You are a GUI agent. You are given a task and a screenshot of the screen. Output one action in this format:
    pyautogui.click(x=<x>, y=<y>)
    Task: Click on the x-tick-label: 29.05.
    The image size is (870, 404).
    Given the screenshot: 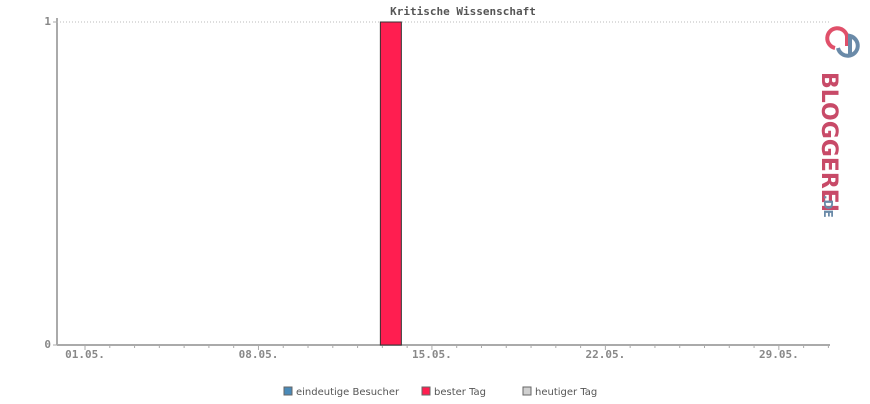 What is the action you would take?
    pyautogui.click(x=779, y=354)
    